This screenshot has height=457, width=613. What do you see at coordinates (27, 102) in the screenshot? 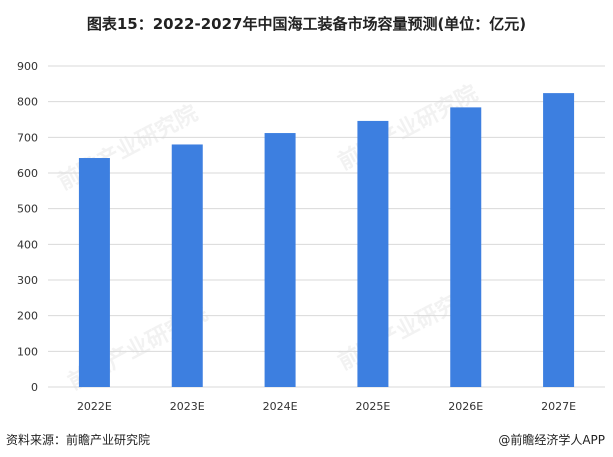
I see `y-tick-label: 800` at bounding box center [27, 102].